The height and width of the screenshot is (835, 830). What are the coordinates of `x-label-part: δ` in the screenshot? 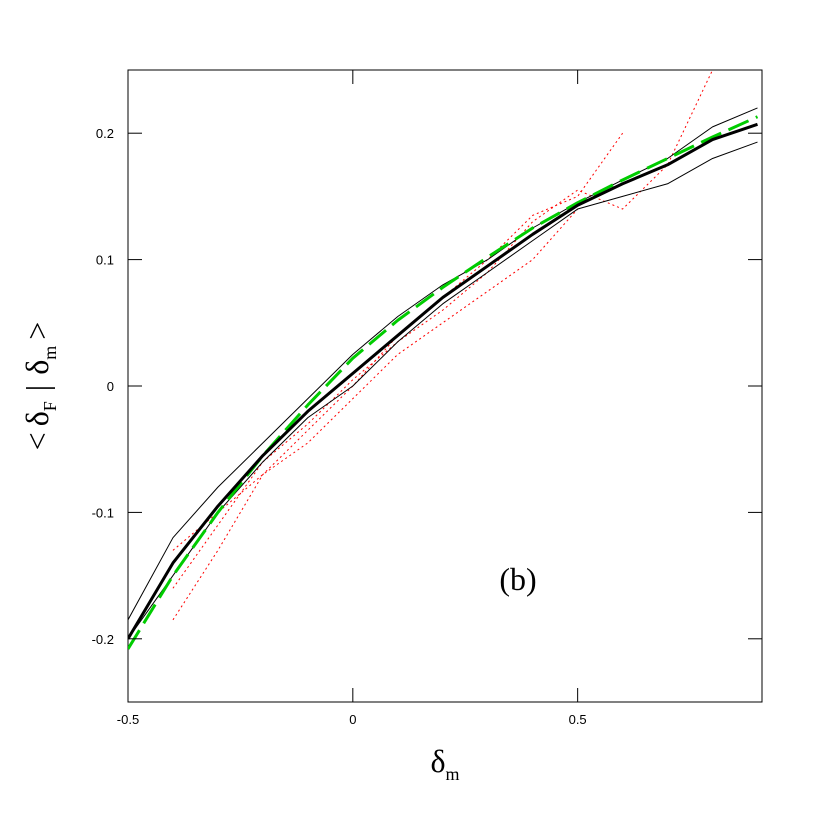 It's located at (437, 761).